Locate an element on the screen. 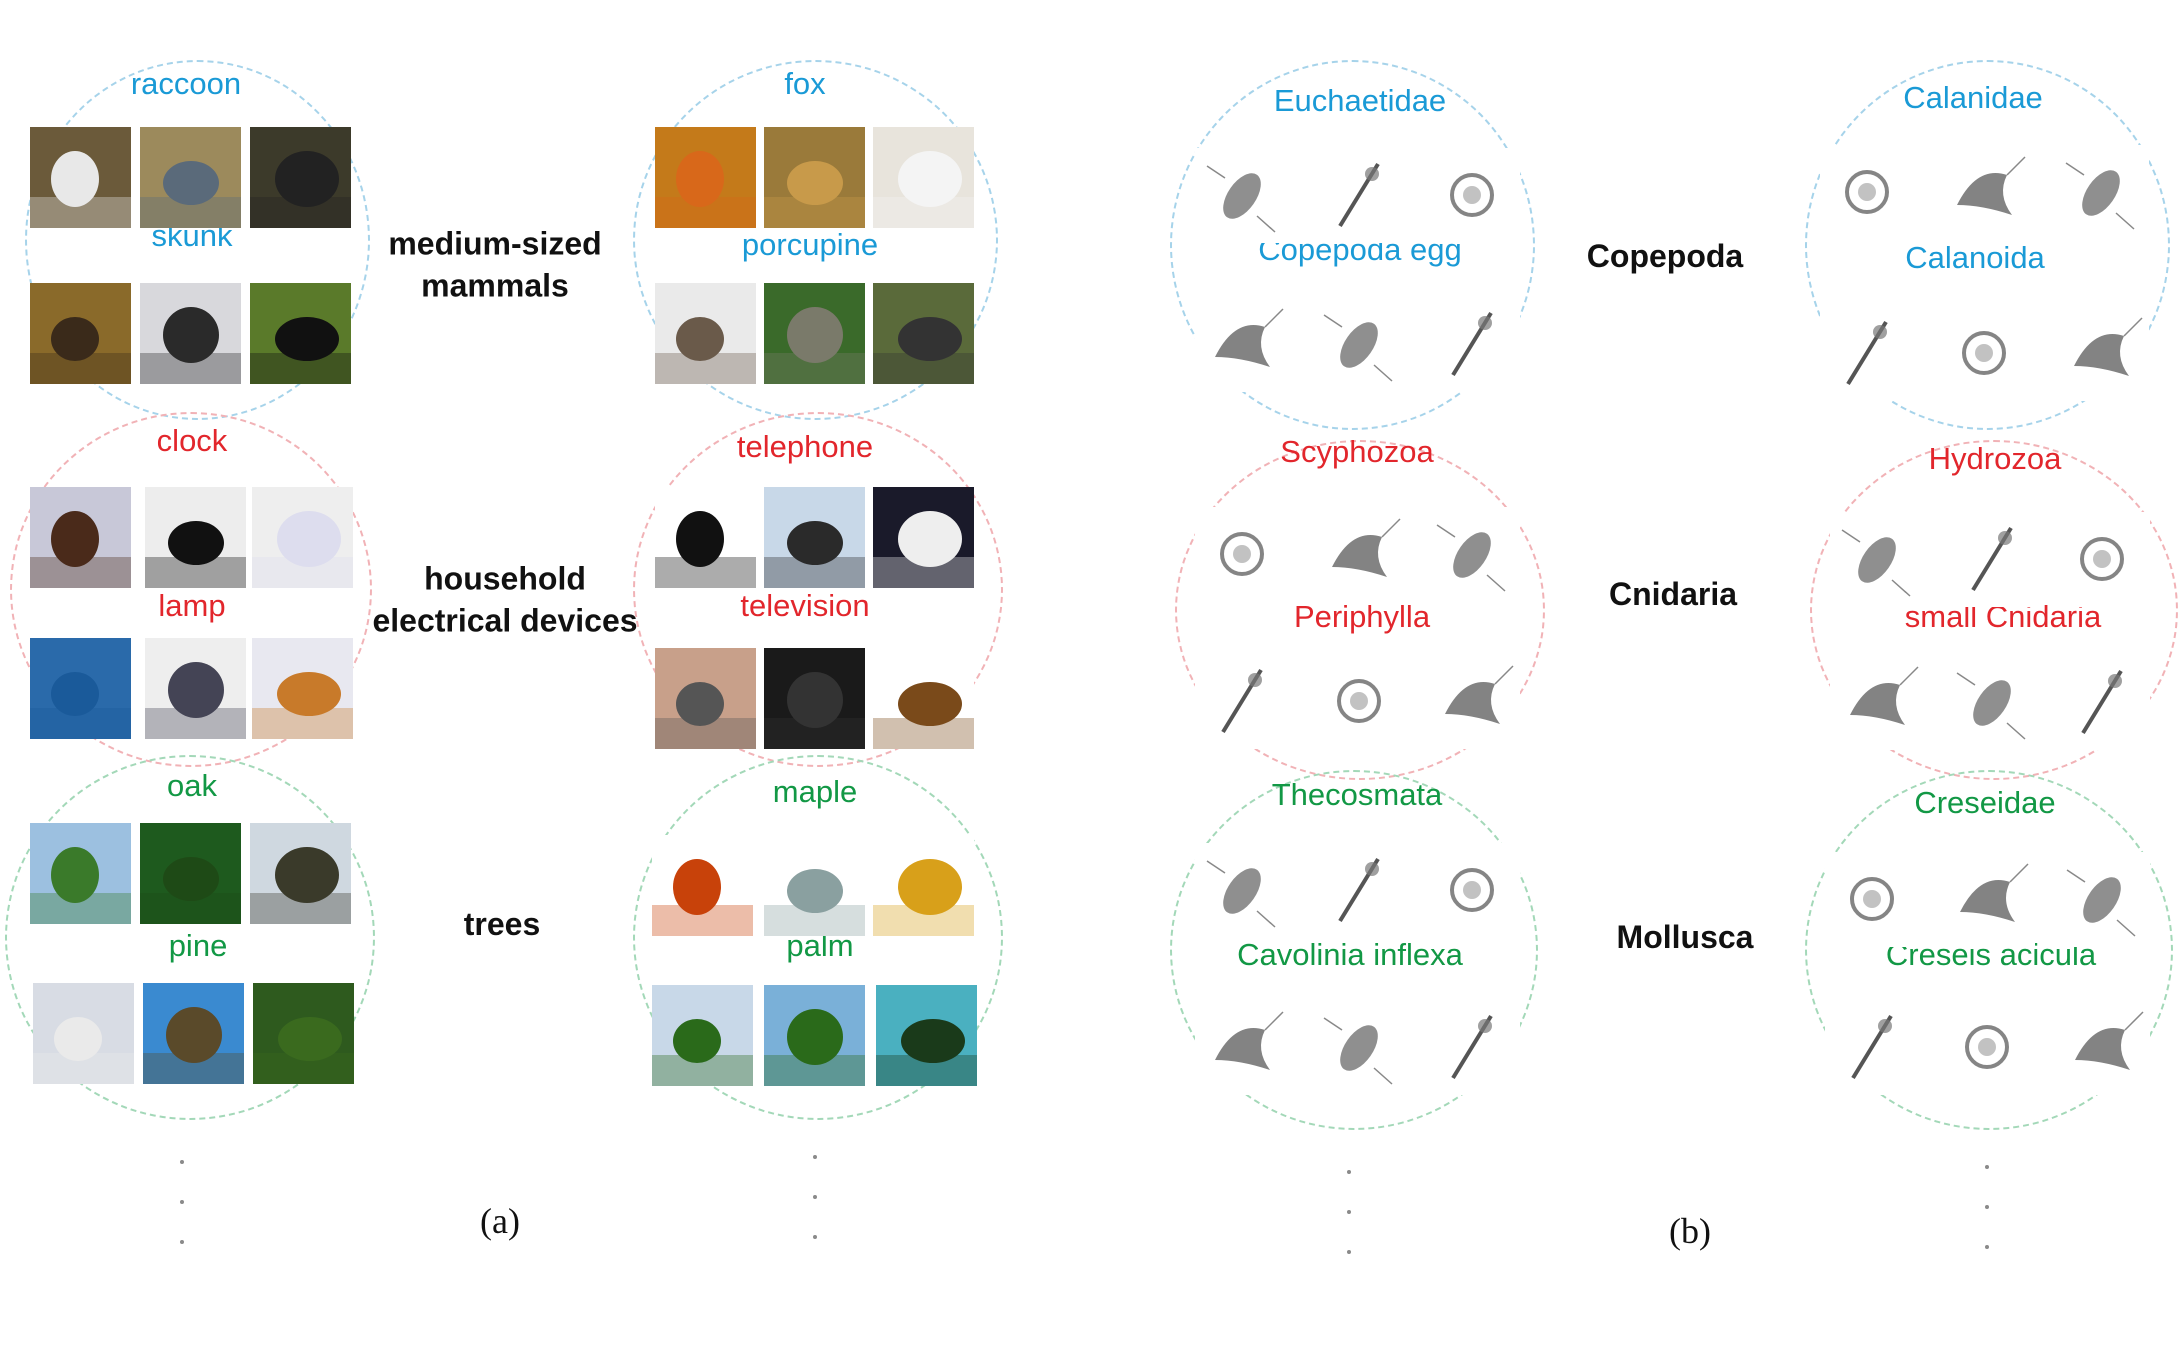 Image resolution: width=2178 pixels, height=1364 pixels. class-label: raccoon is located at coordinates (186, 83).